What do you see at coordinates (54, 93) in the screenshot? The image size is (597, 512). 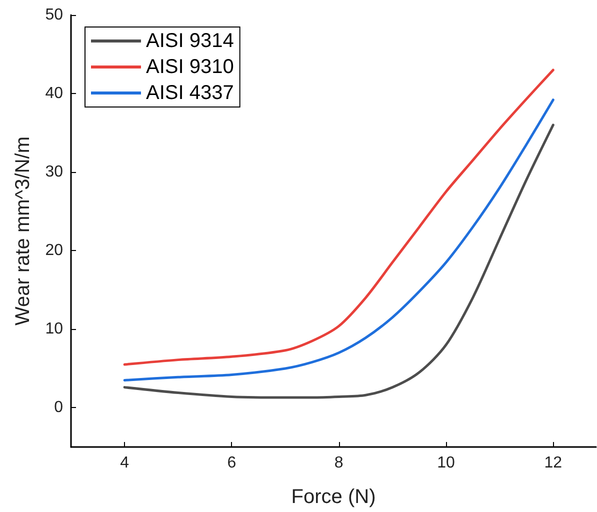 I see `y-tick-label: 40` at bounding box center [54, 93].